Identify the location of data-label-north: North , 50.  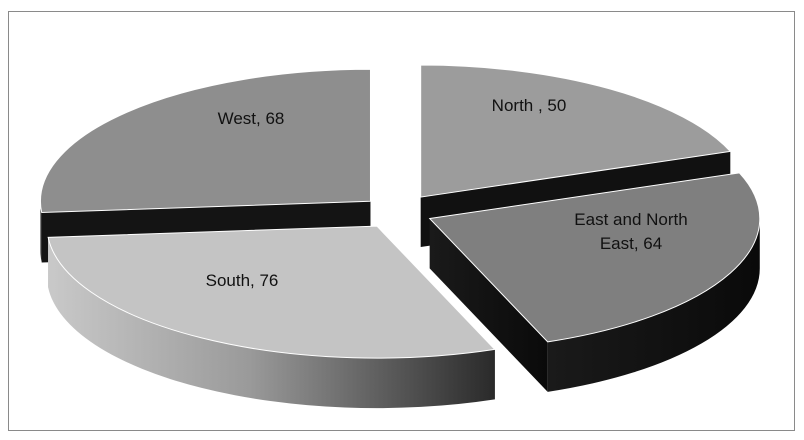
(529, 105).